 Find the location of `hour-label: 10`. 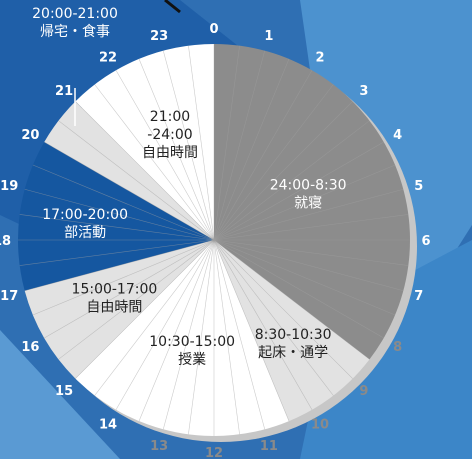

hour-label: 10 is located at coordinates (320, 425).